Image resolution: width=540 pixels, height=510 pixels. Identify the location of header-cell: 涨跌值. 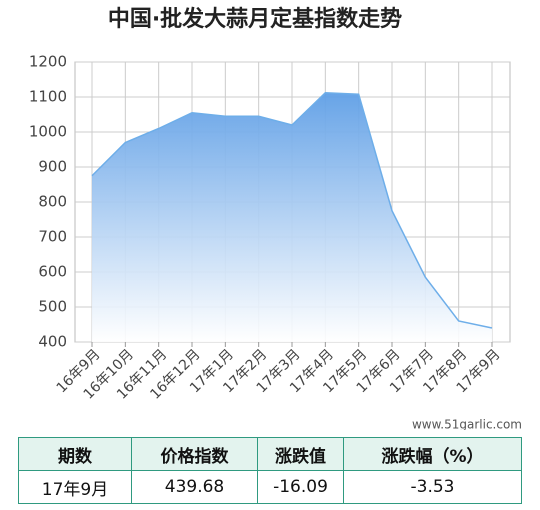
(300, 454).